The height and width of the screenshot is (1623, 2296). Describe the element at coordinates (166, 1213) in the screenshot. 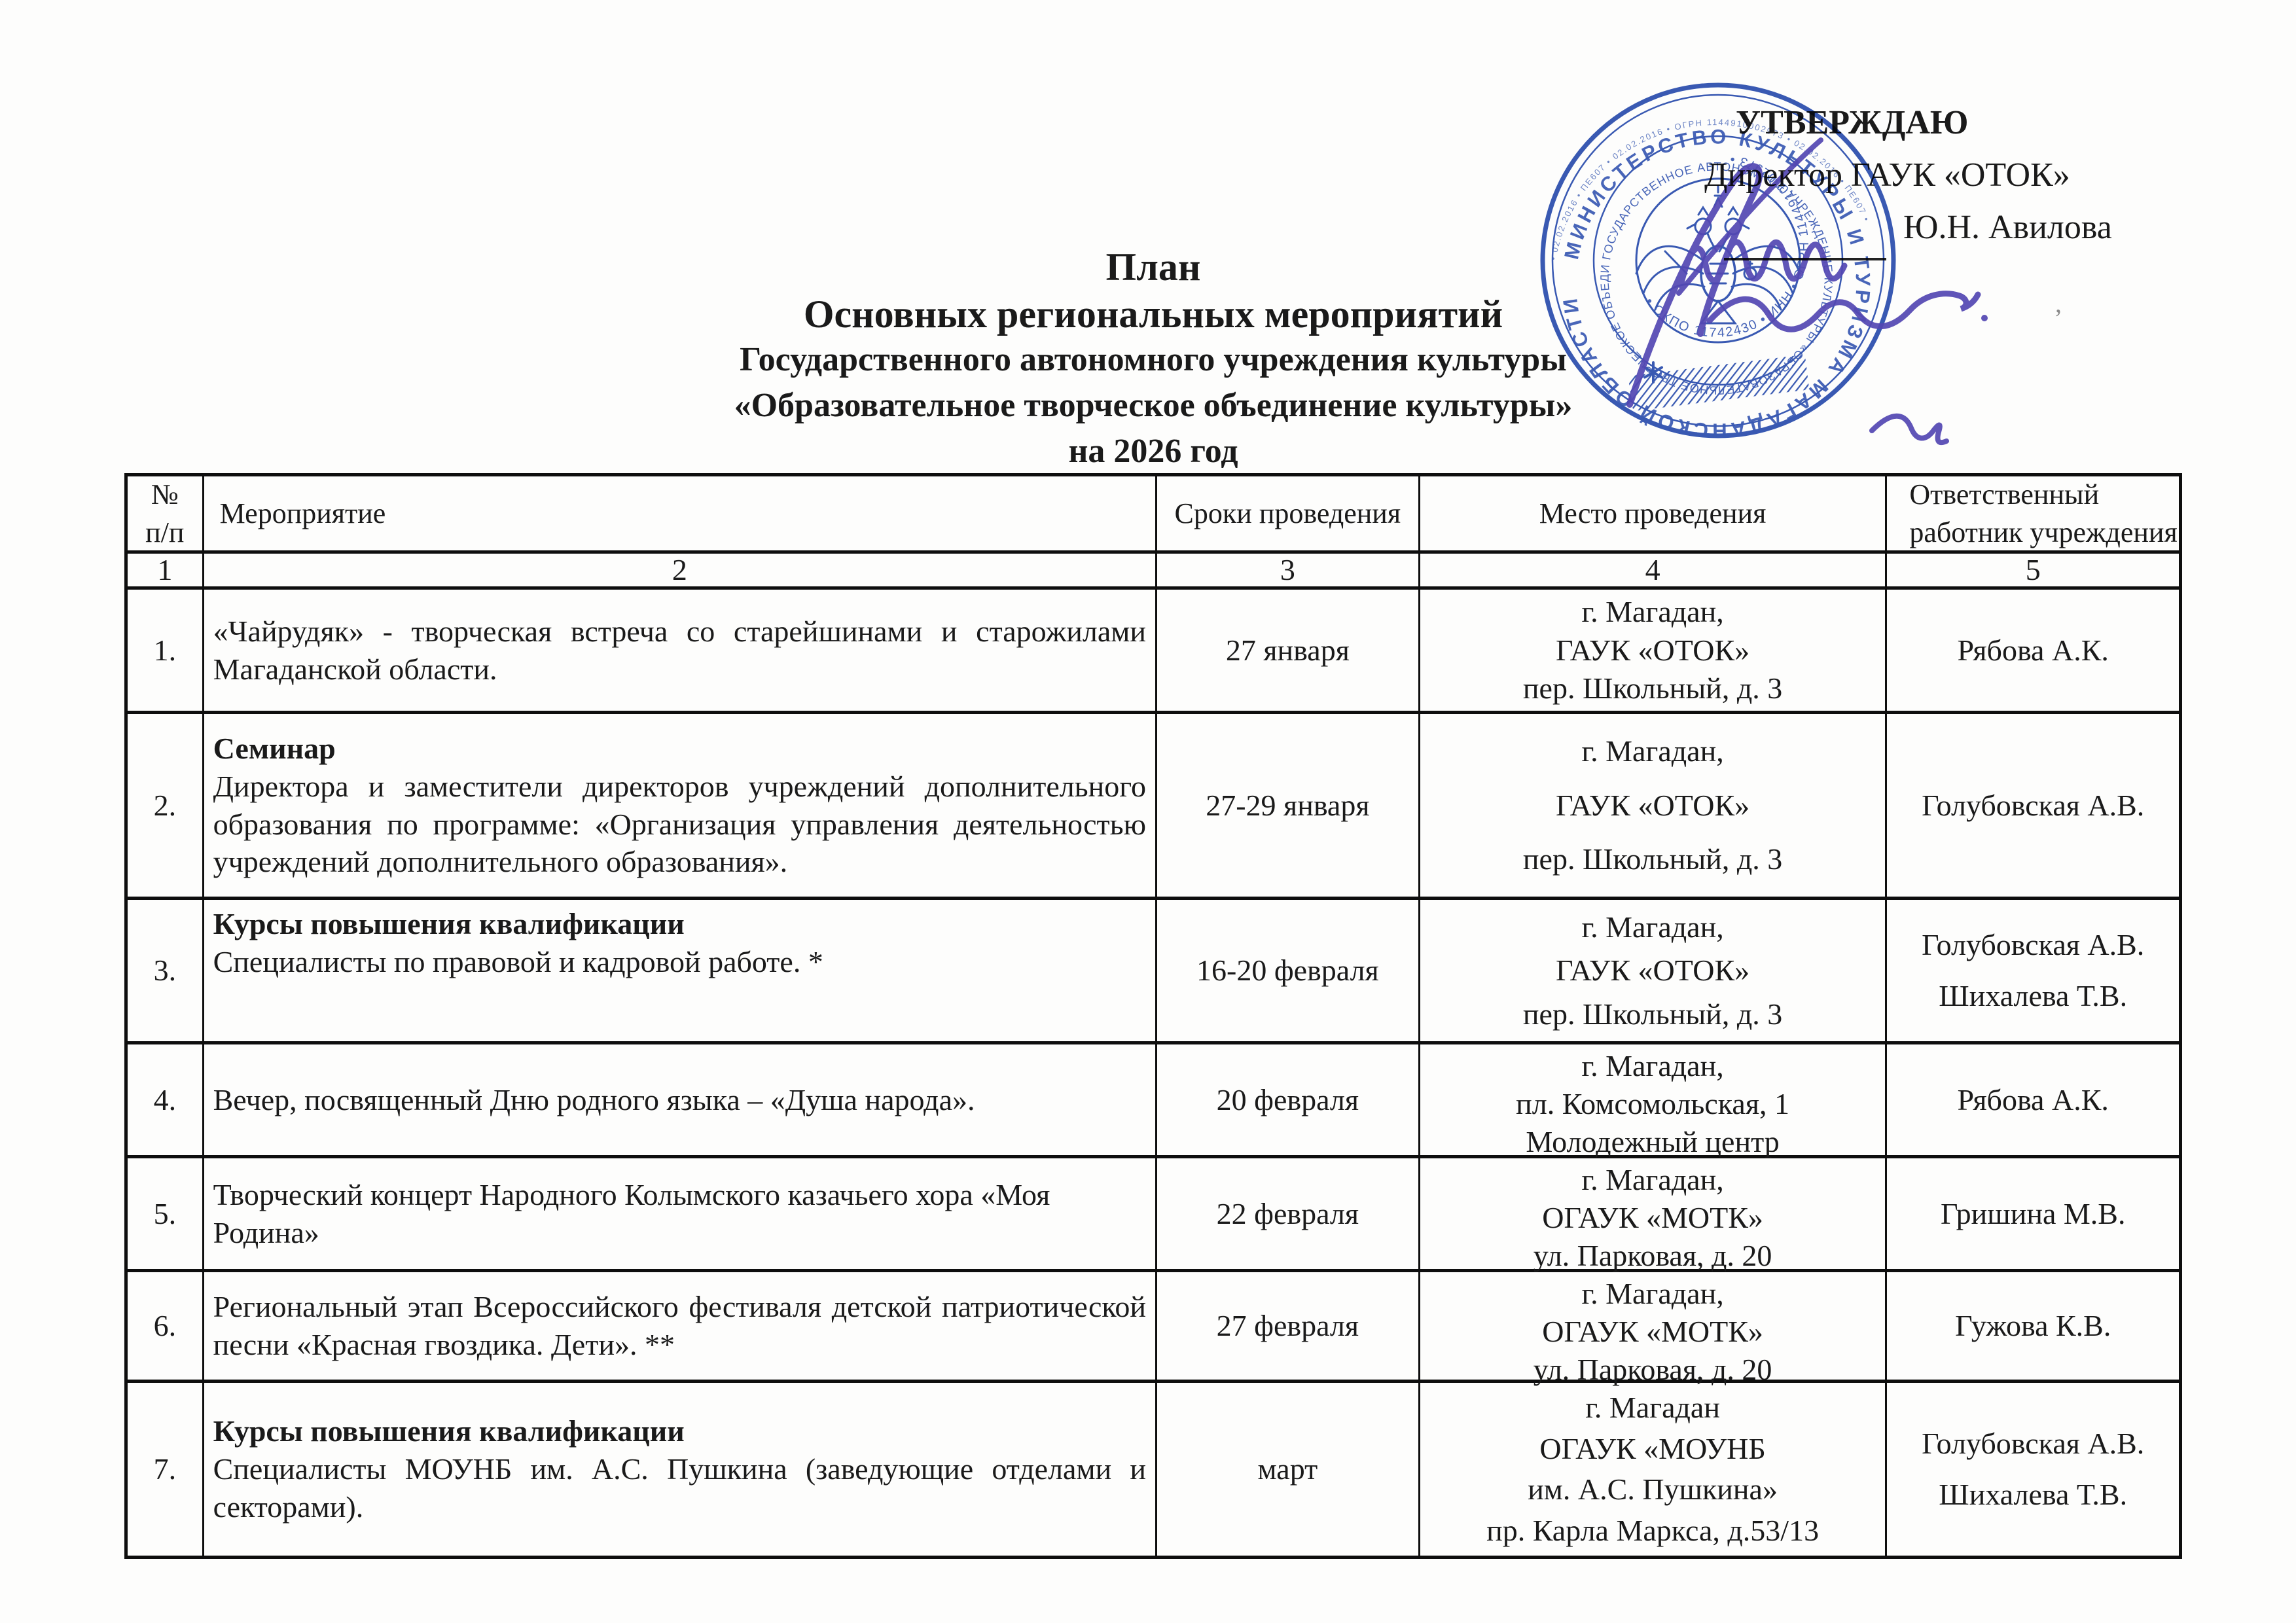

I see `row-number: 5.` at that location.